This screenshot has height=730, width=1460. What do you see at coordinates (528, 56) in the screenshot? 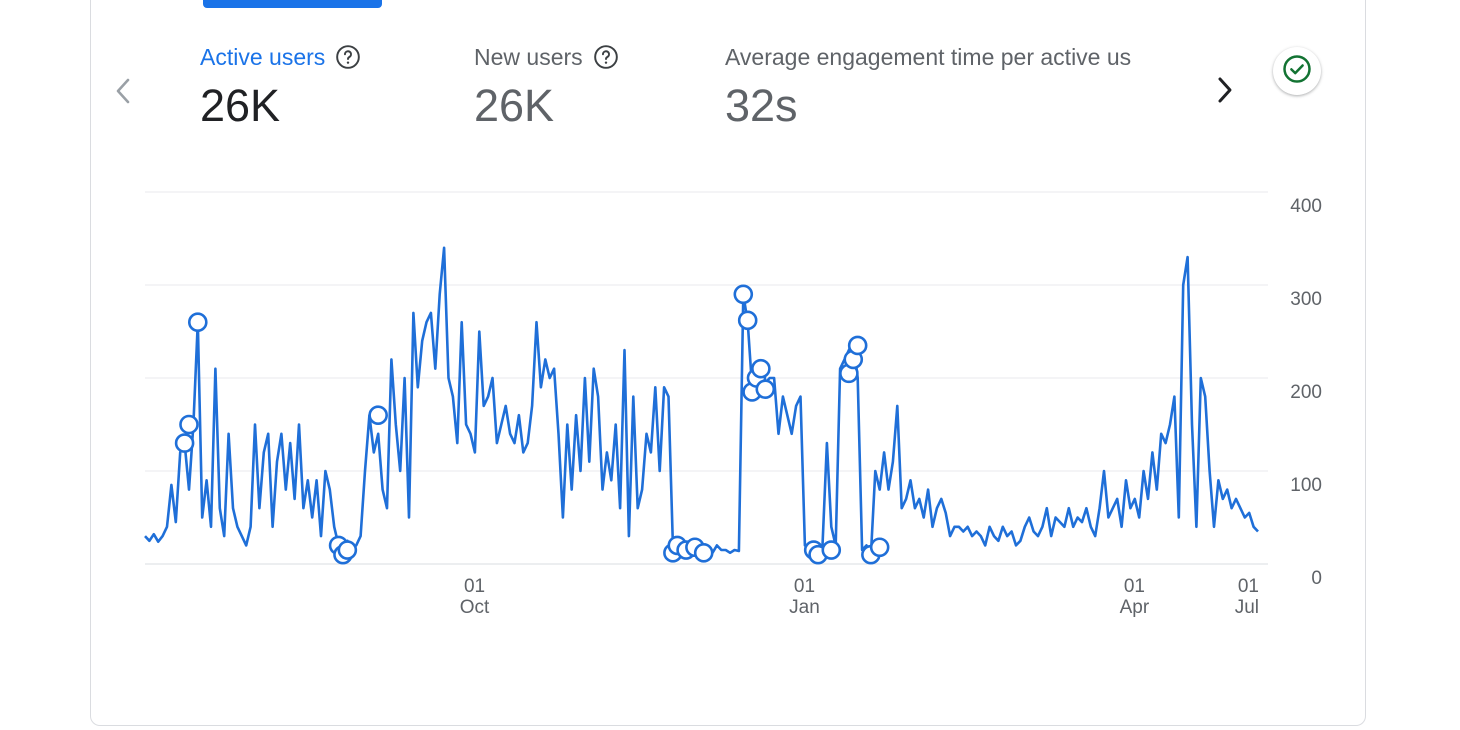
I see `metric-label: New users` at bounding box center [528, 56].